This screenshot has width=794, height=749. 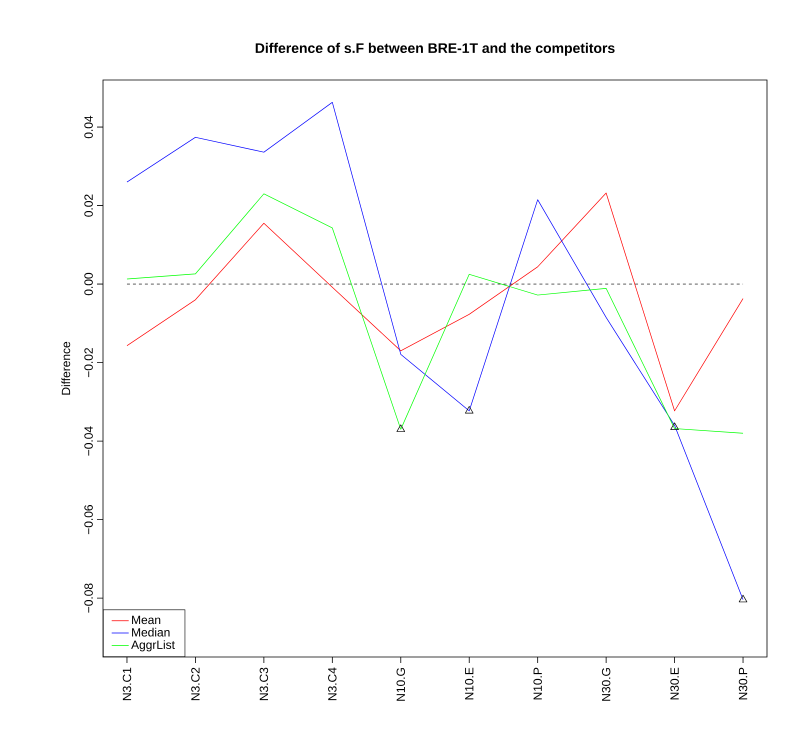 I want to click on x-tick-label: N3.C2, so click(x=195, y=684).